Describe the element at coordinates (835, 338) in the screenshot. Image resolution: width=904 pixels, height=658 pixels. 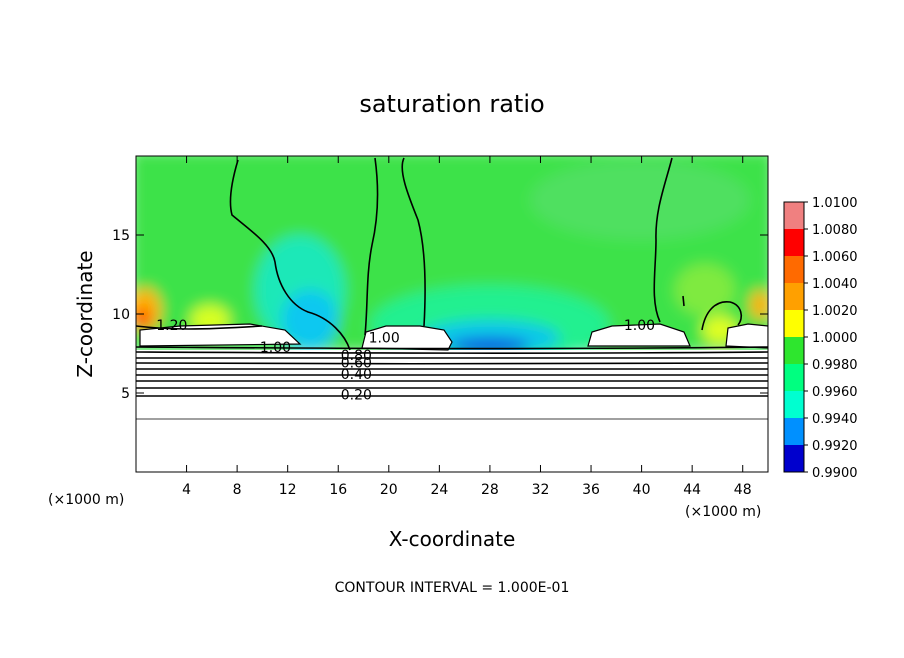
I see `colorbar-label: 1.0000` at that location.